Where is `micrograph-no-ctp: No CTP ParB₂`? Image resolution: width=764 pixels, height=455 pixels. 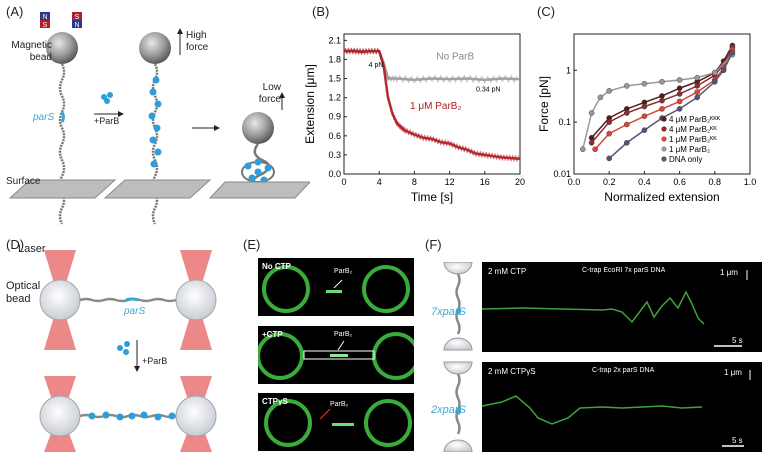
micrograph-no-ctp: No CTP ParB₂ is located at coordinates (336, 287).